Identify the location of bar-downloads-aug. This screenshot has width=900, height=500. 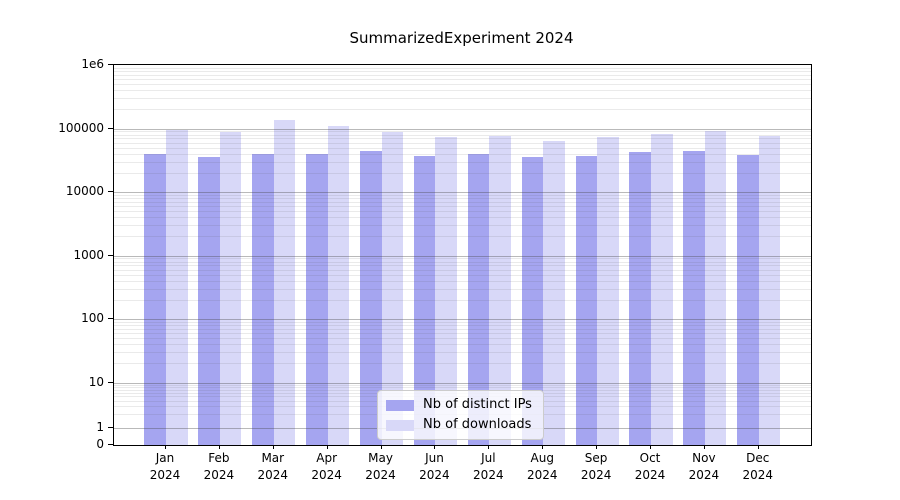
(554, 292).